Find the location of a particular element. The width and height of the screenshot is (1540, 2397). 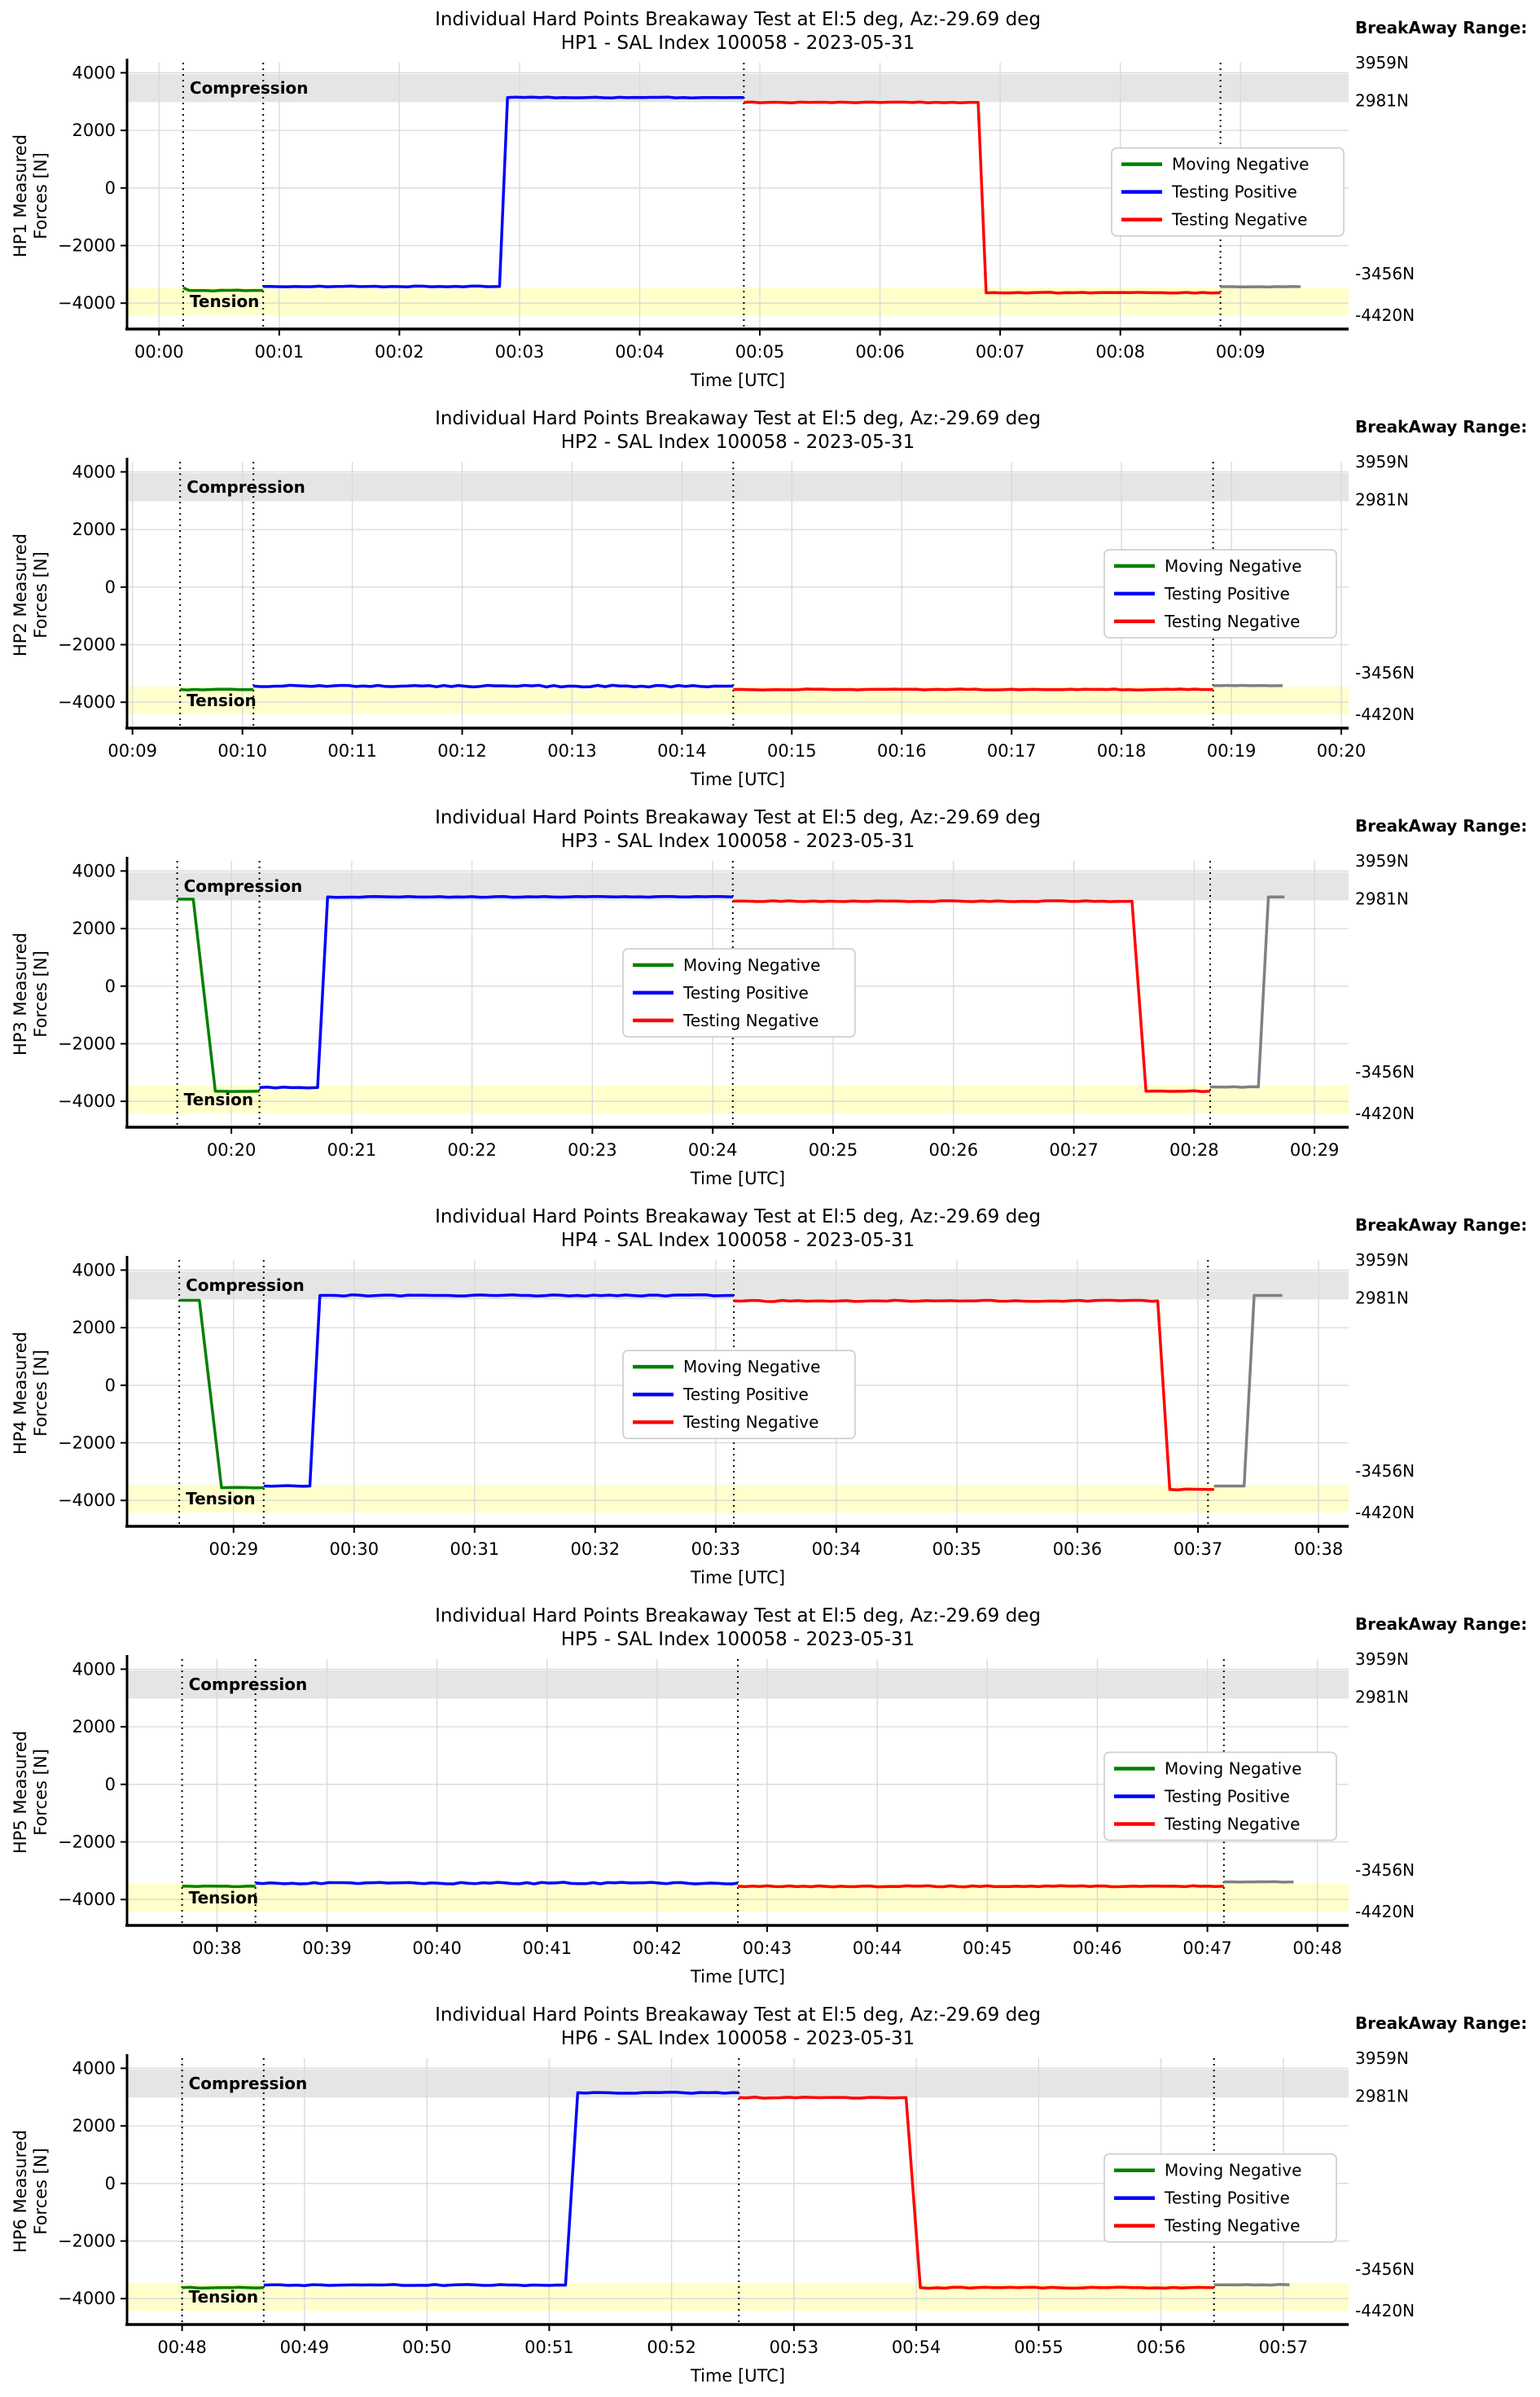

y-tick-label: −4000 is located at coordinates (87, 1899).